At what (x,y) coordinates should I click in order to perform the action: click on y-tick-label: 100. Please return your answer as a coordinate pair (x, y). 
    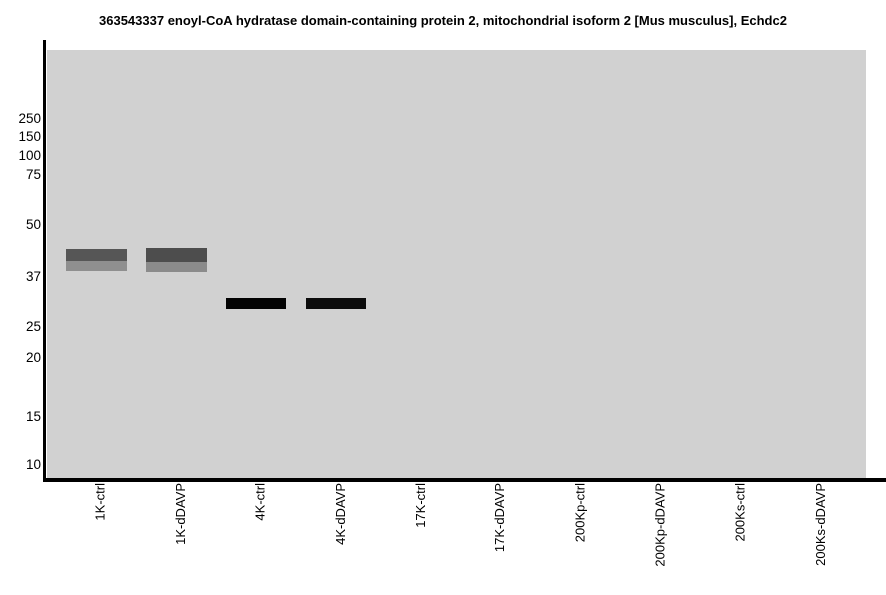
    Looking at the image, I should click on (29, 155).